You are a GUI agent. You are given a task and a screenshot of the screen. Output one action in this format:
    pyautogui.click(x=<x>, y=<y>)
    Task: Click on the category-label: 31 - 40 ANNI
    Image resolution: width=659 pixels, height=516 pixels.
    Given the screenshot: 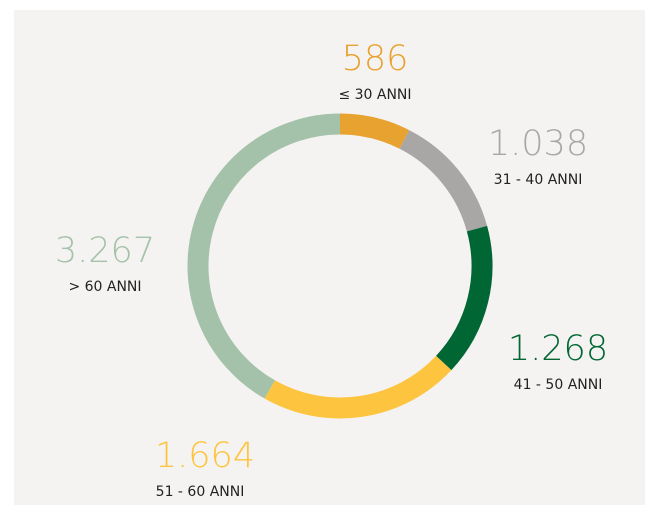 What is the action you would take?
    pyautogui.click(x=538, y=180)
    